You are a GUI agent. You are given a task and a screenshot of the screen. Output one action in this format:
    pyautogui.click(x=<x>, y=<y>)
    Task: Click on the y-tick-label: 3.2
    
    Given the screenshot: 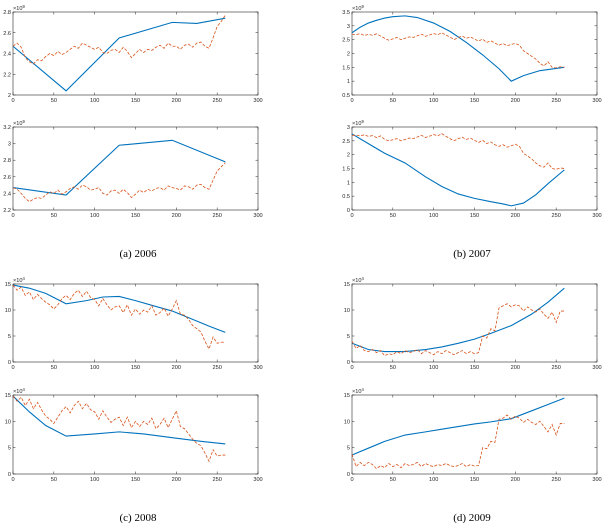 What is the action you would take?
    pyautogui.click(x=7, y=128)
    